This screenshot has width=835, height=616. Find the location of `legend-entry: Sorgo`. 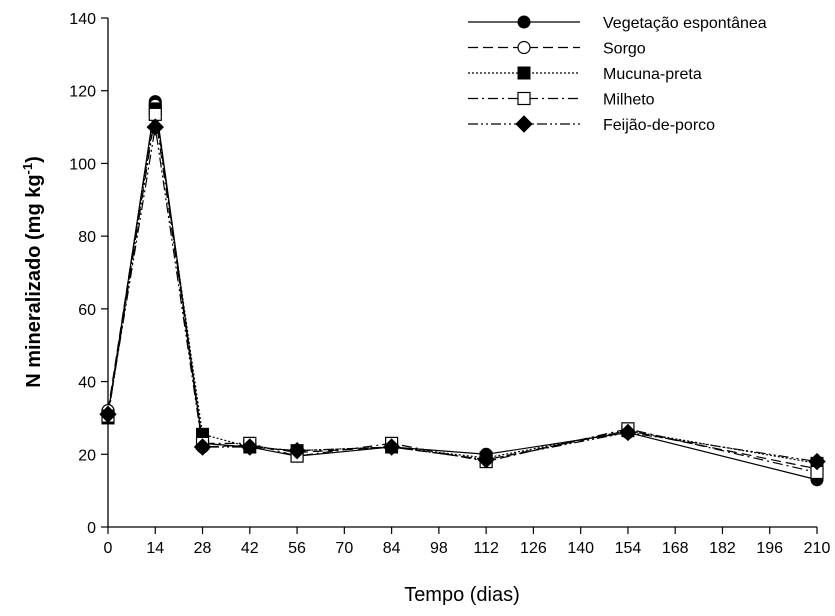

legend-entry: Sorgo is located at coordinates (557, 49).